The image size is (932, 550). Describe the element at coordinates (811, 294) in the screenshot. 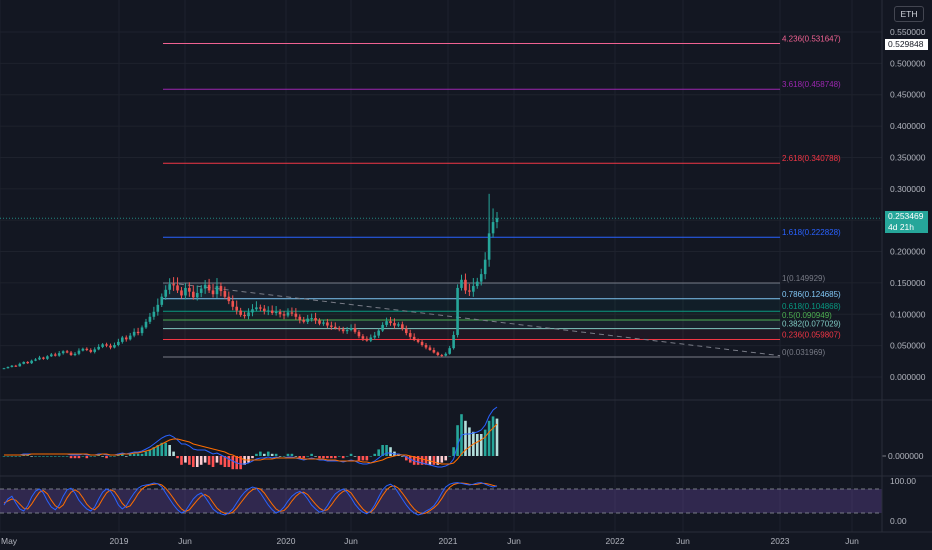

I see `fib-level-label: 0.786(0.124685)` at that location.